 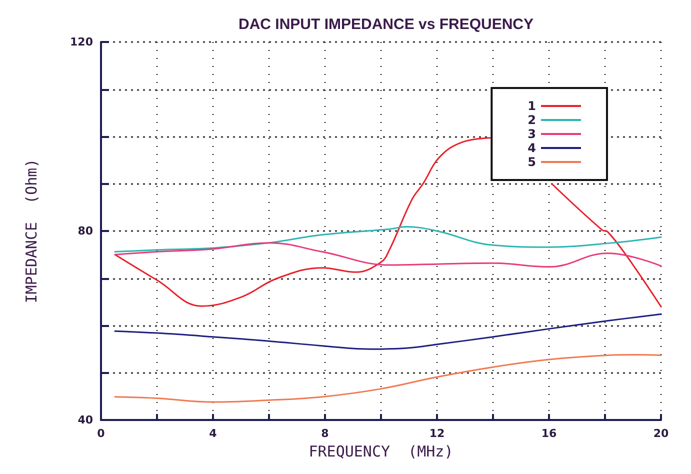 What do you see at coordinates (86, 231) in the screenshot?
I see `y-tick-label: 80` at bounding box center [86, 231].